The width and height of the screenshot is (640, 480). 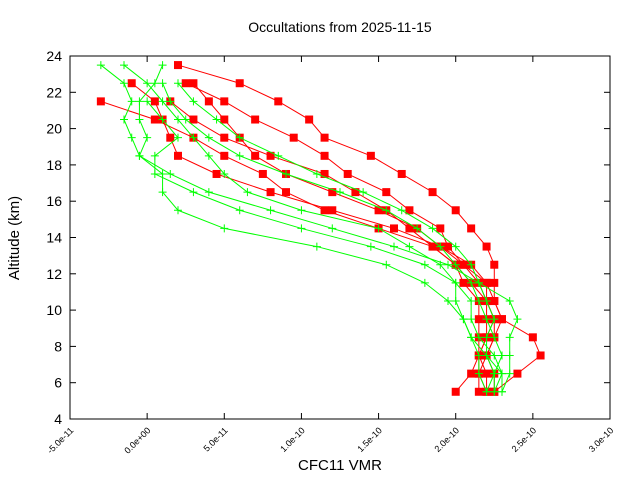 I want to click on x-tick-label: 5.0e-11, so click(x=216, y=439).